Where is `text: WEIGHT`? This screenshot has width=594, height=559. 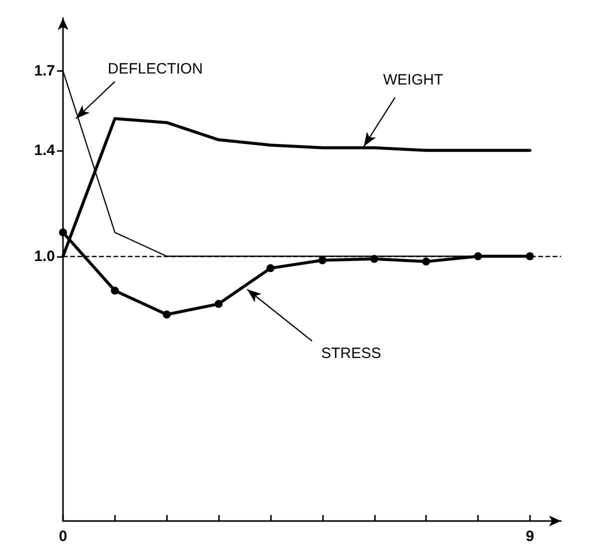
text: WEIGHT is located at coordinates (413, 80).